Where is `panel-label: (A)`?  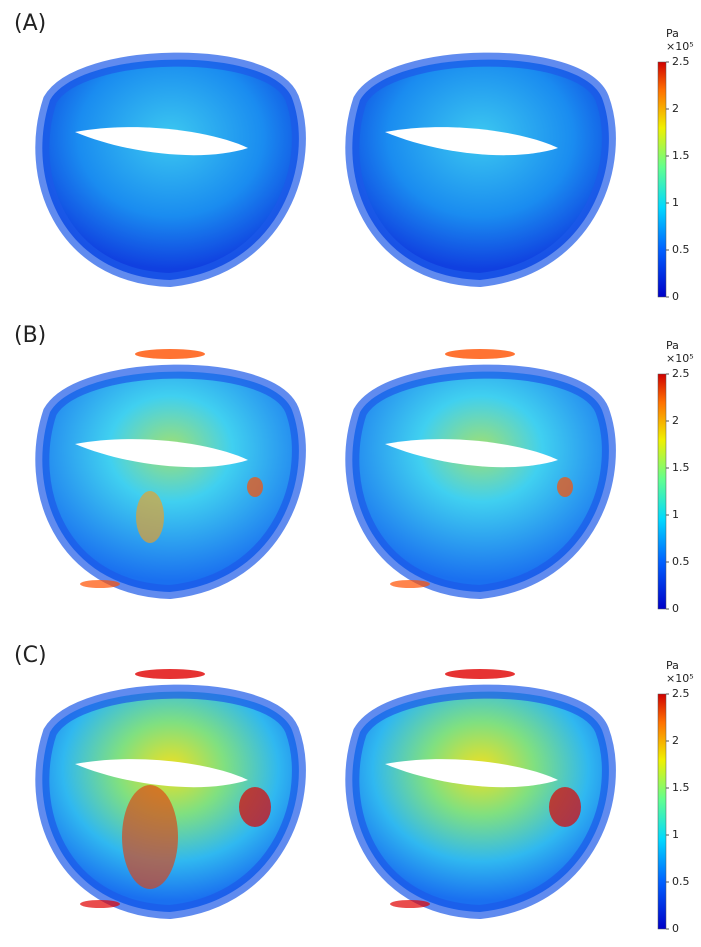
panel-label: (A) is located at coordinates (30, 23).